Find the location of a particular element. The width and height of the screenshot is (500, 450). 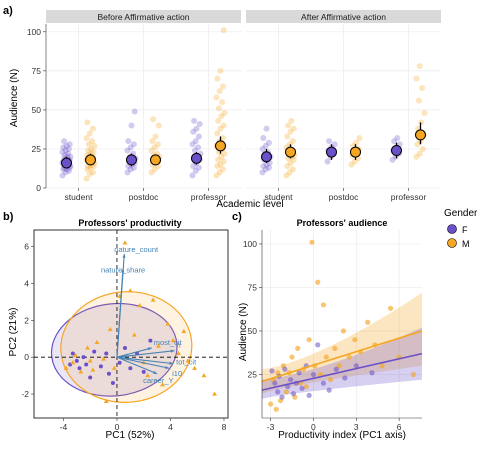

y-tick-label: 4 is located at coordinates (26, 283).